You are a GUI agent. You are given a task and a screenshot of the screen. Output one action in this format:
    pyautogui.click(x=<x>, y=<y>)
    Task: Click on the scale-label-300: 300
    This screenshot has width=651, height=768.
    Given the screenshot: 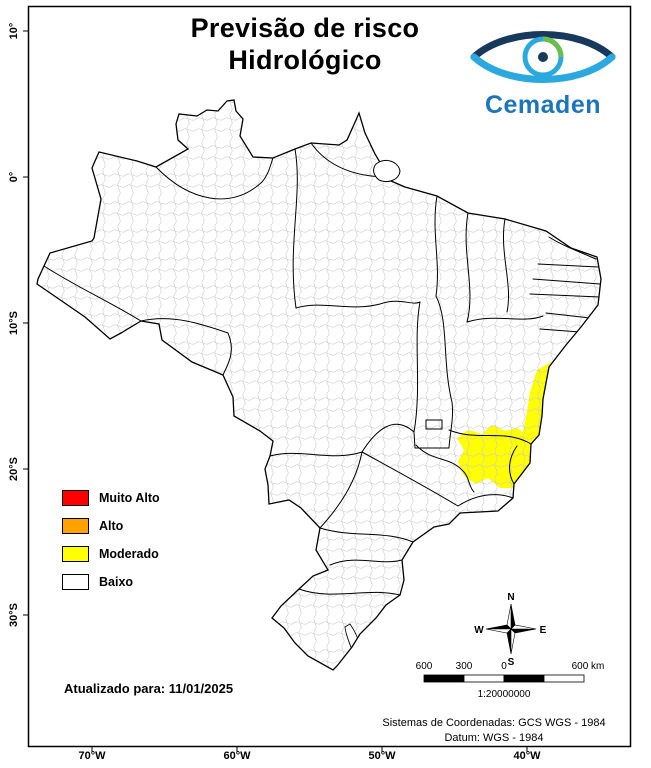 What is the action you would take?
    pyautogui.click(x=464, y=666)
    